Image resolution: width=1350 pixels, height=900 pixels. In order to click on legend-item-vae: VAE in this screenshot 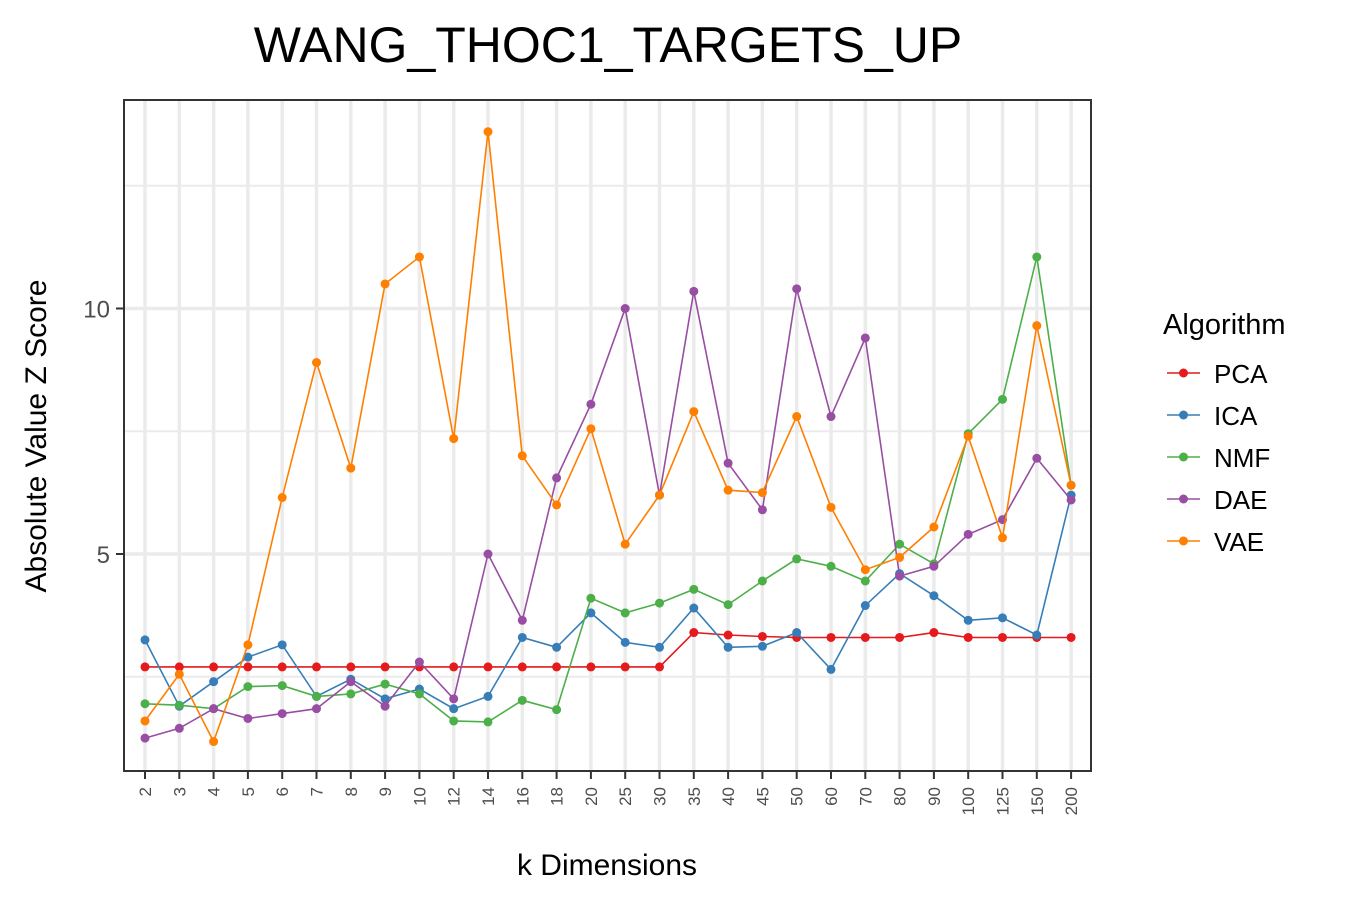, I will do `click(1215, 542)`.